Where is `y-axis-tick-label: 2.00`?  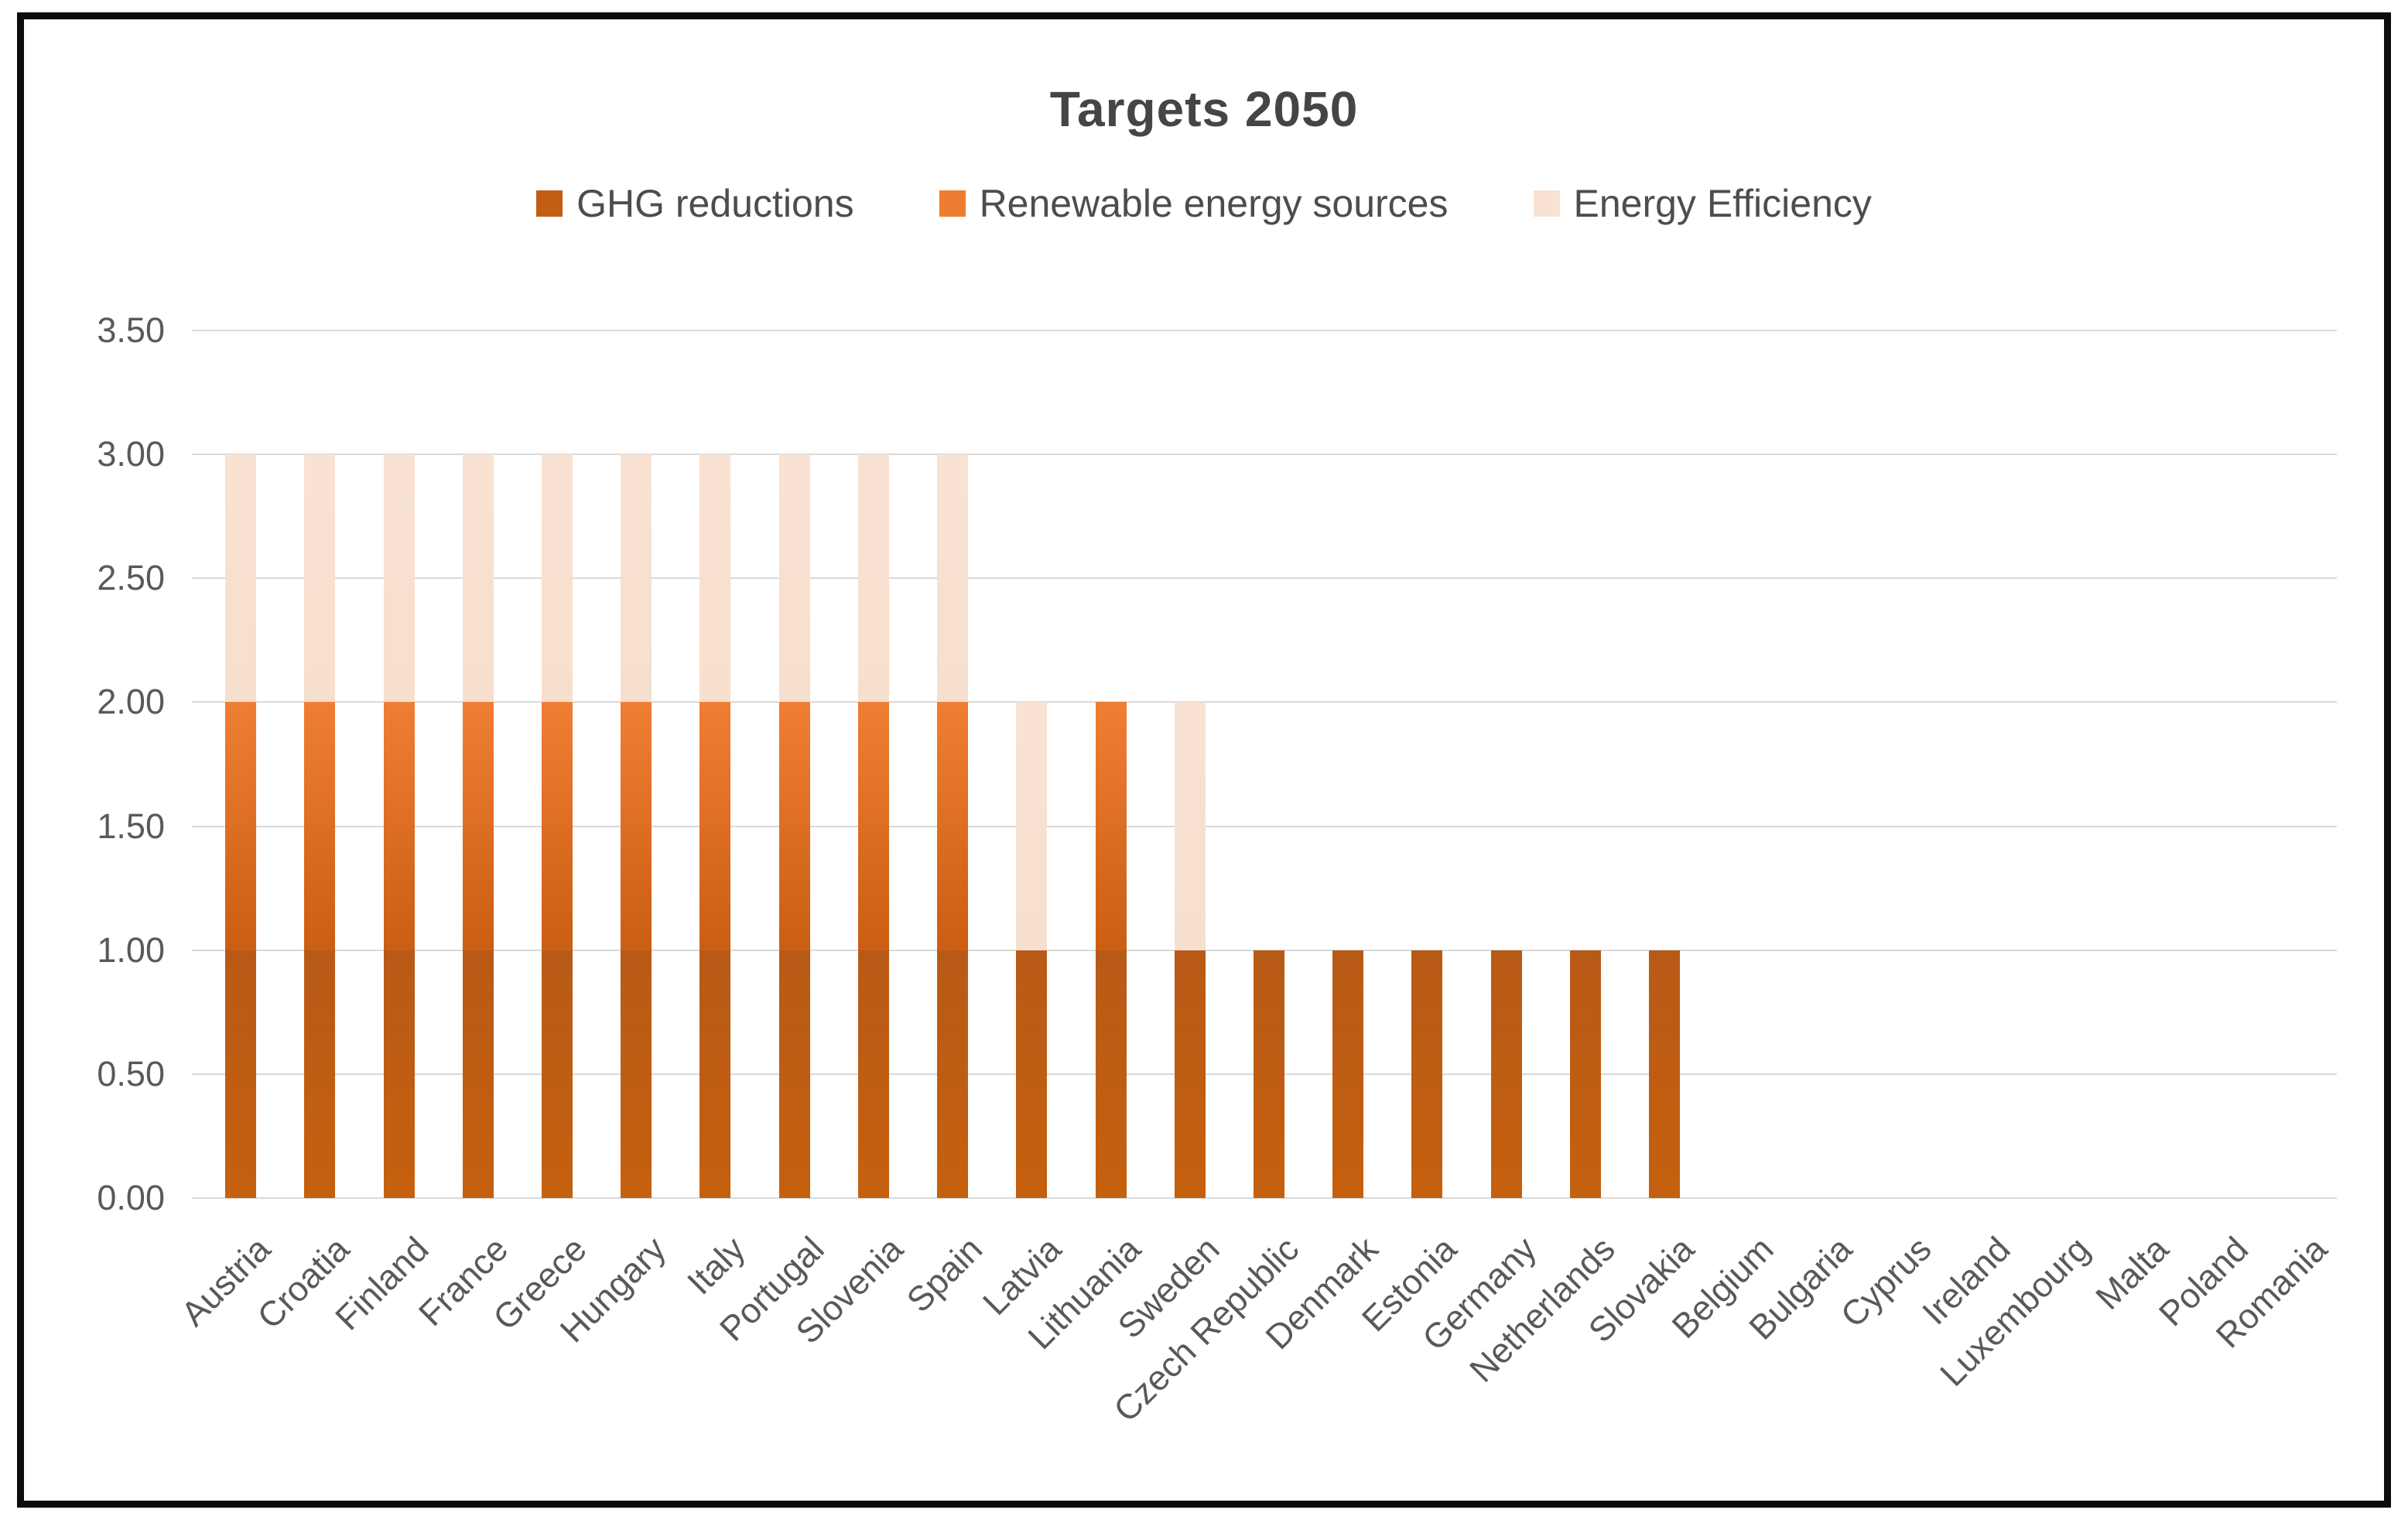 y-axis-tick-label: 2.00 is located at coordinates (131, 702).